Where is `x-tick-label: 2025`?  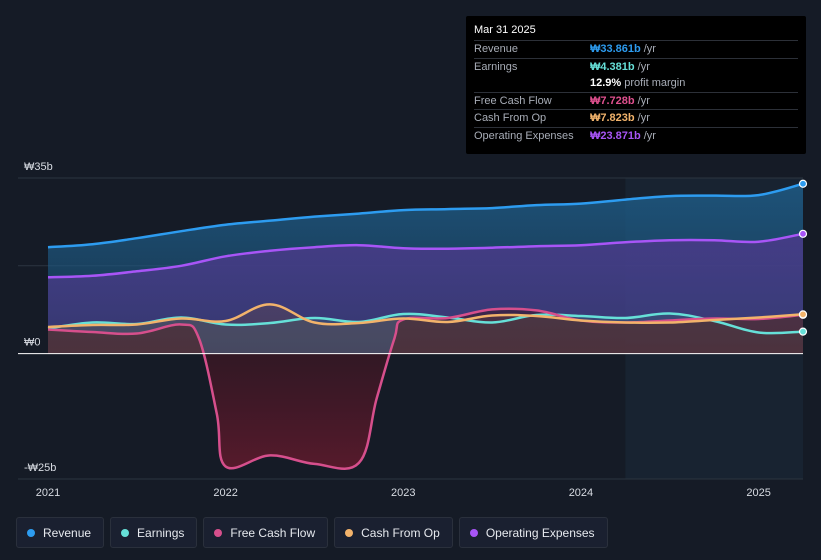 x-tick-label: 2025 is located at coordinates (758, 493).